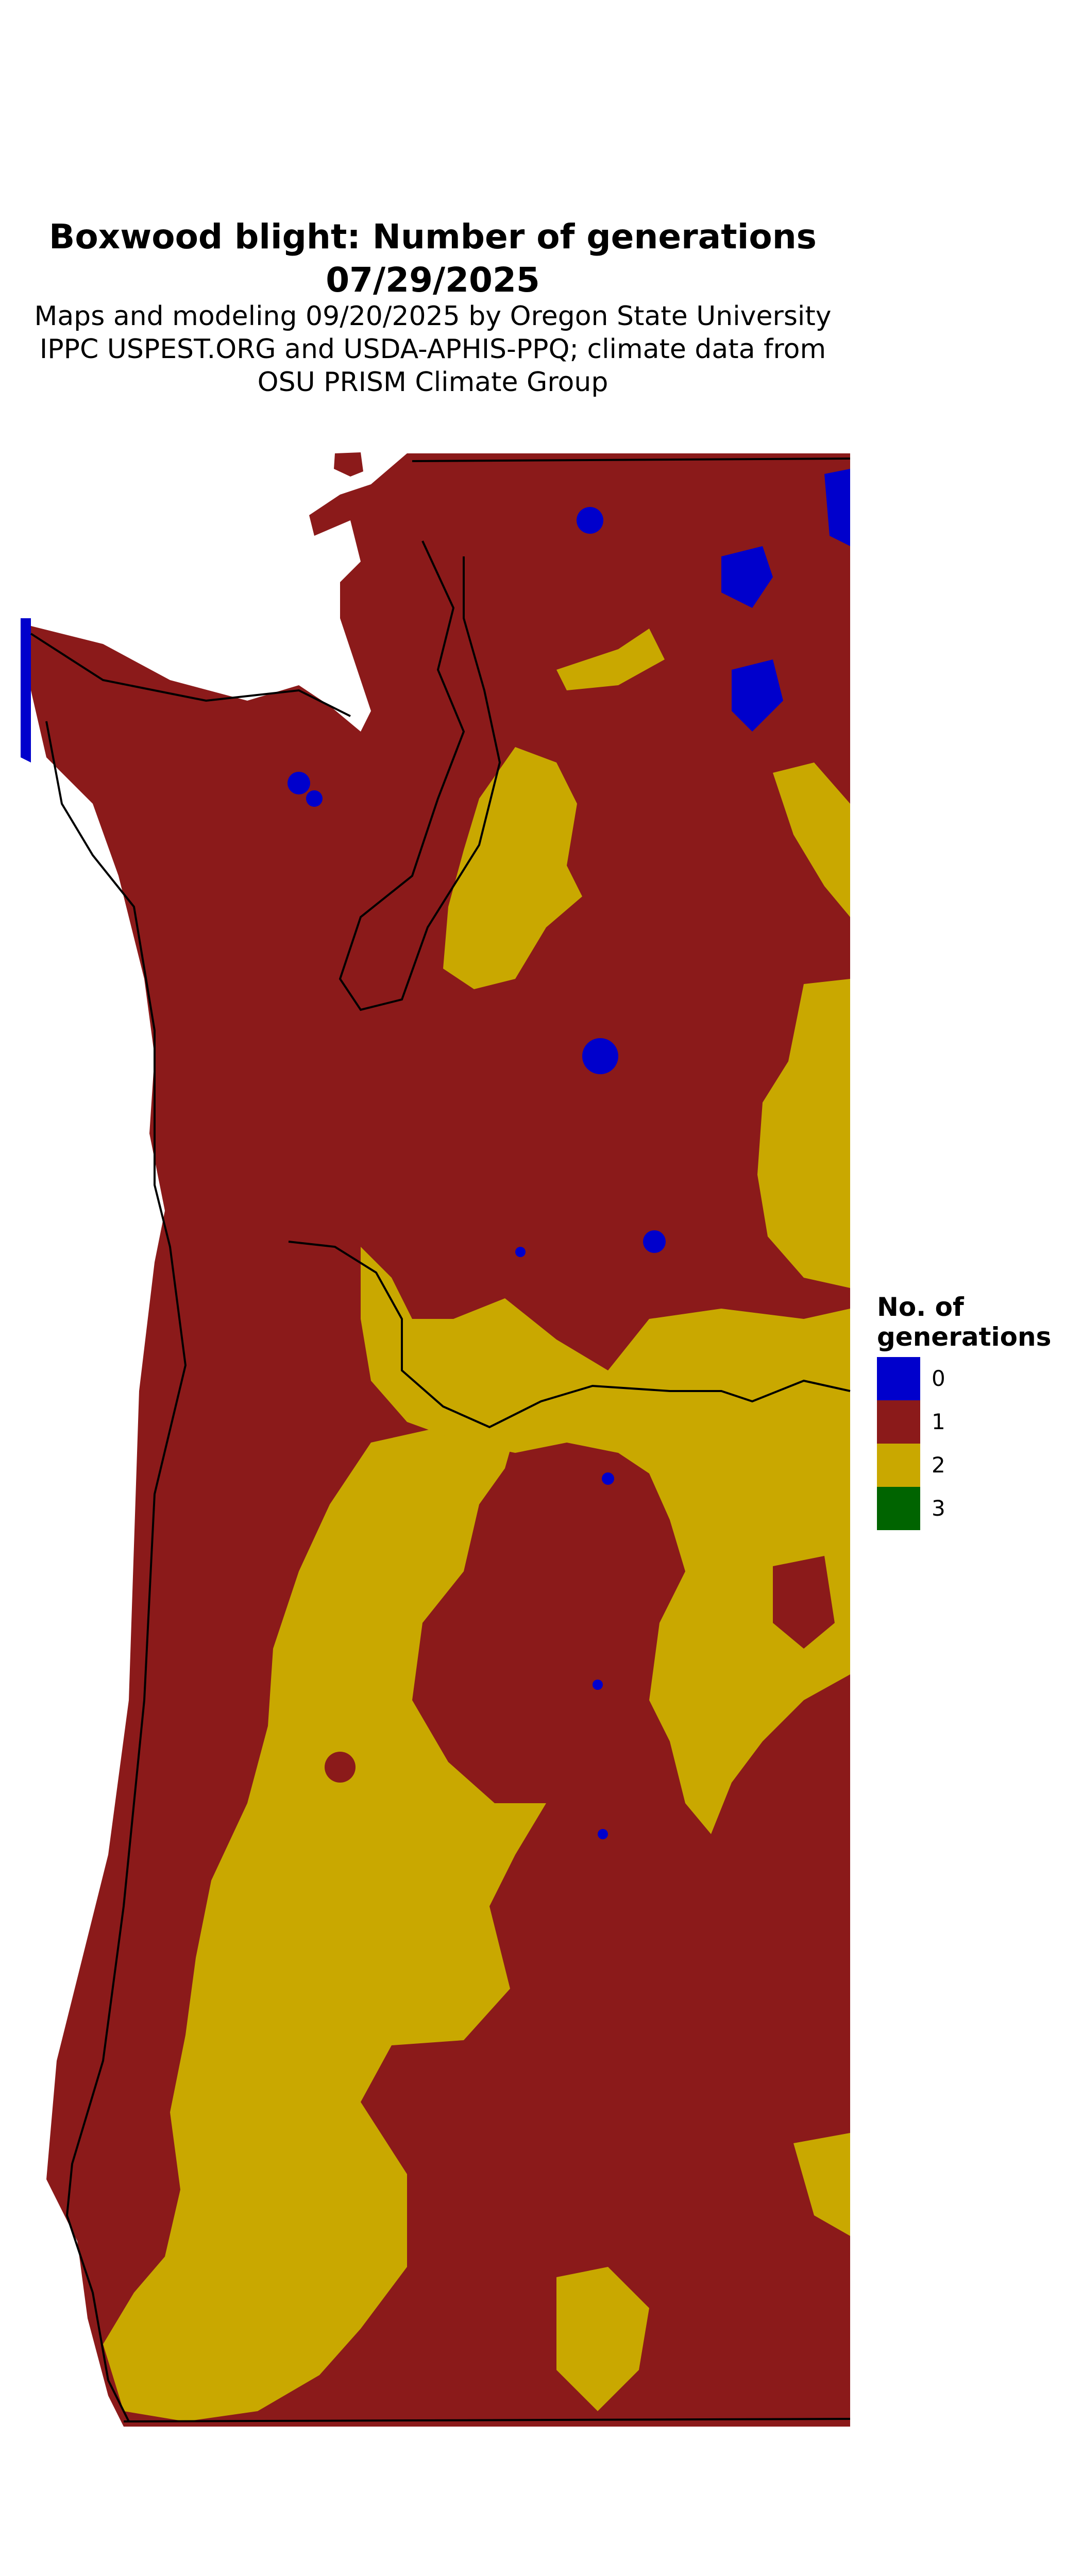 This screenshot has height=2576, width=1082. I want to click on legend-item: 1, so click(975, 1422).